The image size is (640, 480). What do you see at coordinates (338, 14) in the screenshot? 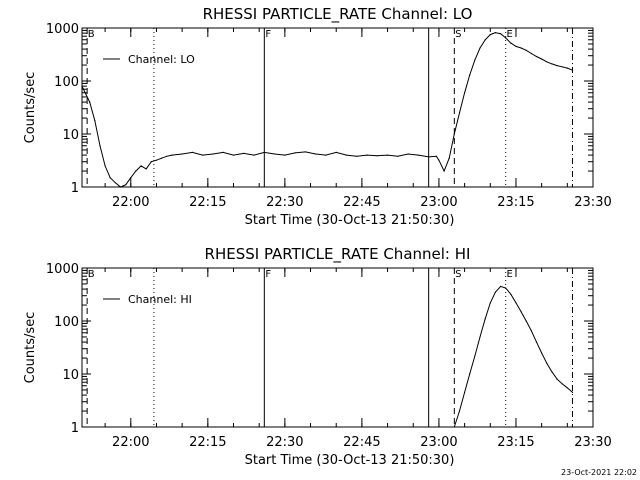
I see `chart-title: RHESSI PARTICLE_RATE Channel: LO` at bounding box center [338, 14].